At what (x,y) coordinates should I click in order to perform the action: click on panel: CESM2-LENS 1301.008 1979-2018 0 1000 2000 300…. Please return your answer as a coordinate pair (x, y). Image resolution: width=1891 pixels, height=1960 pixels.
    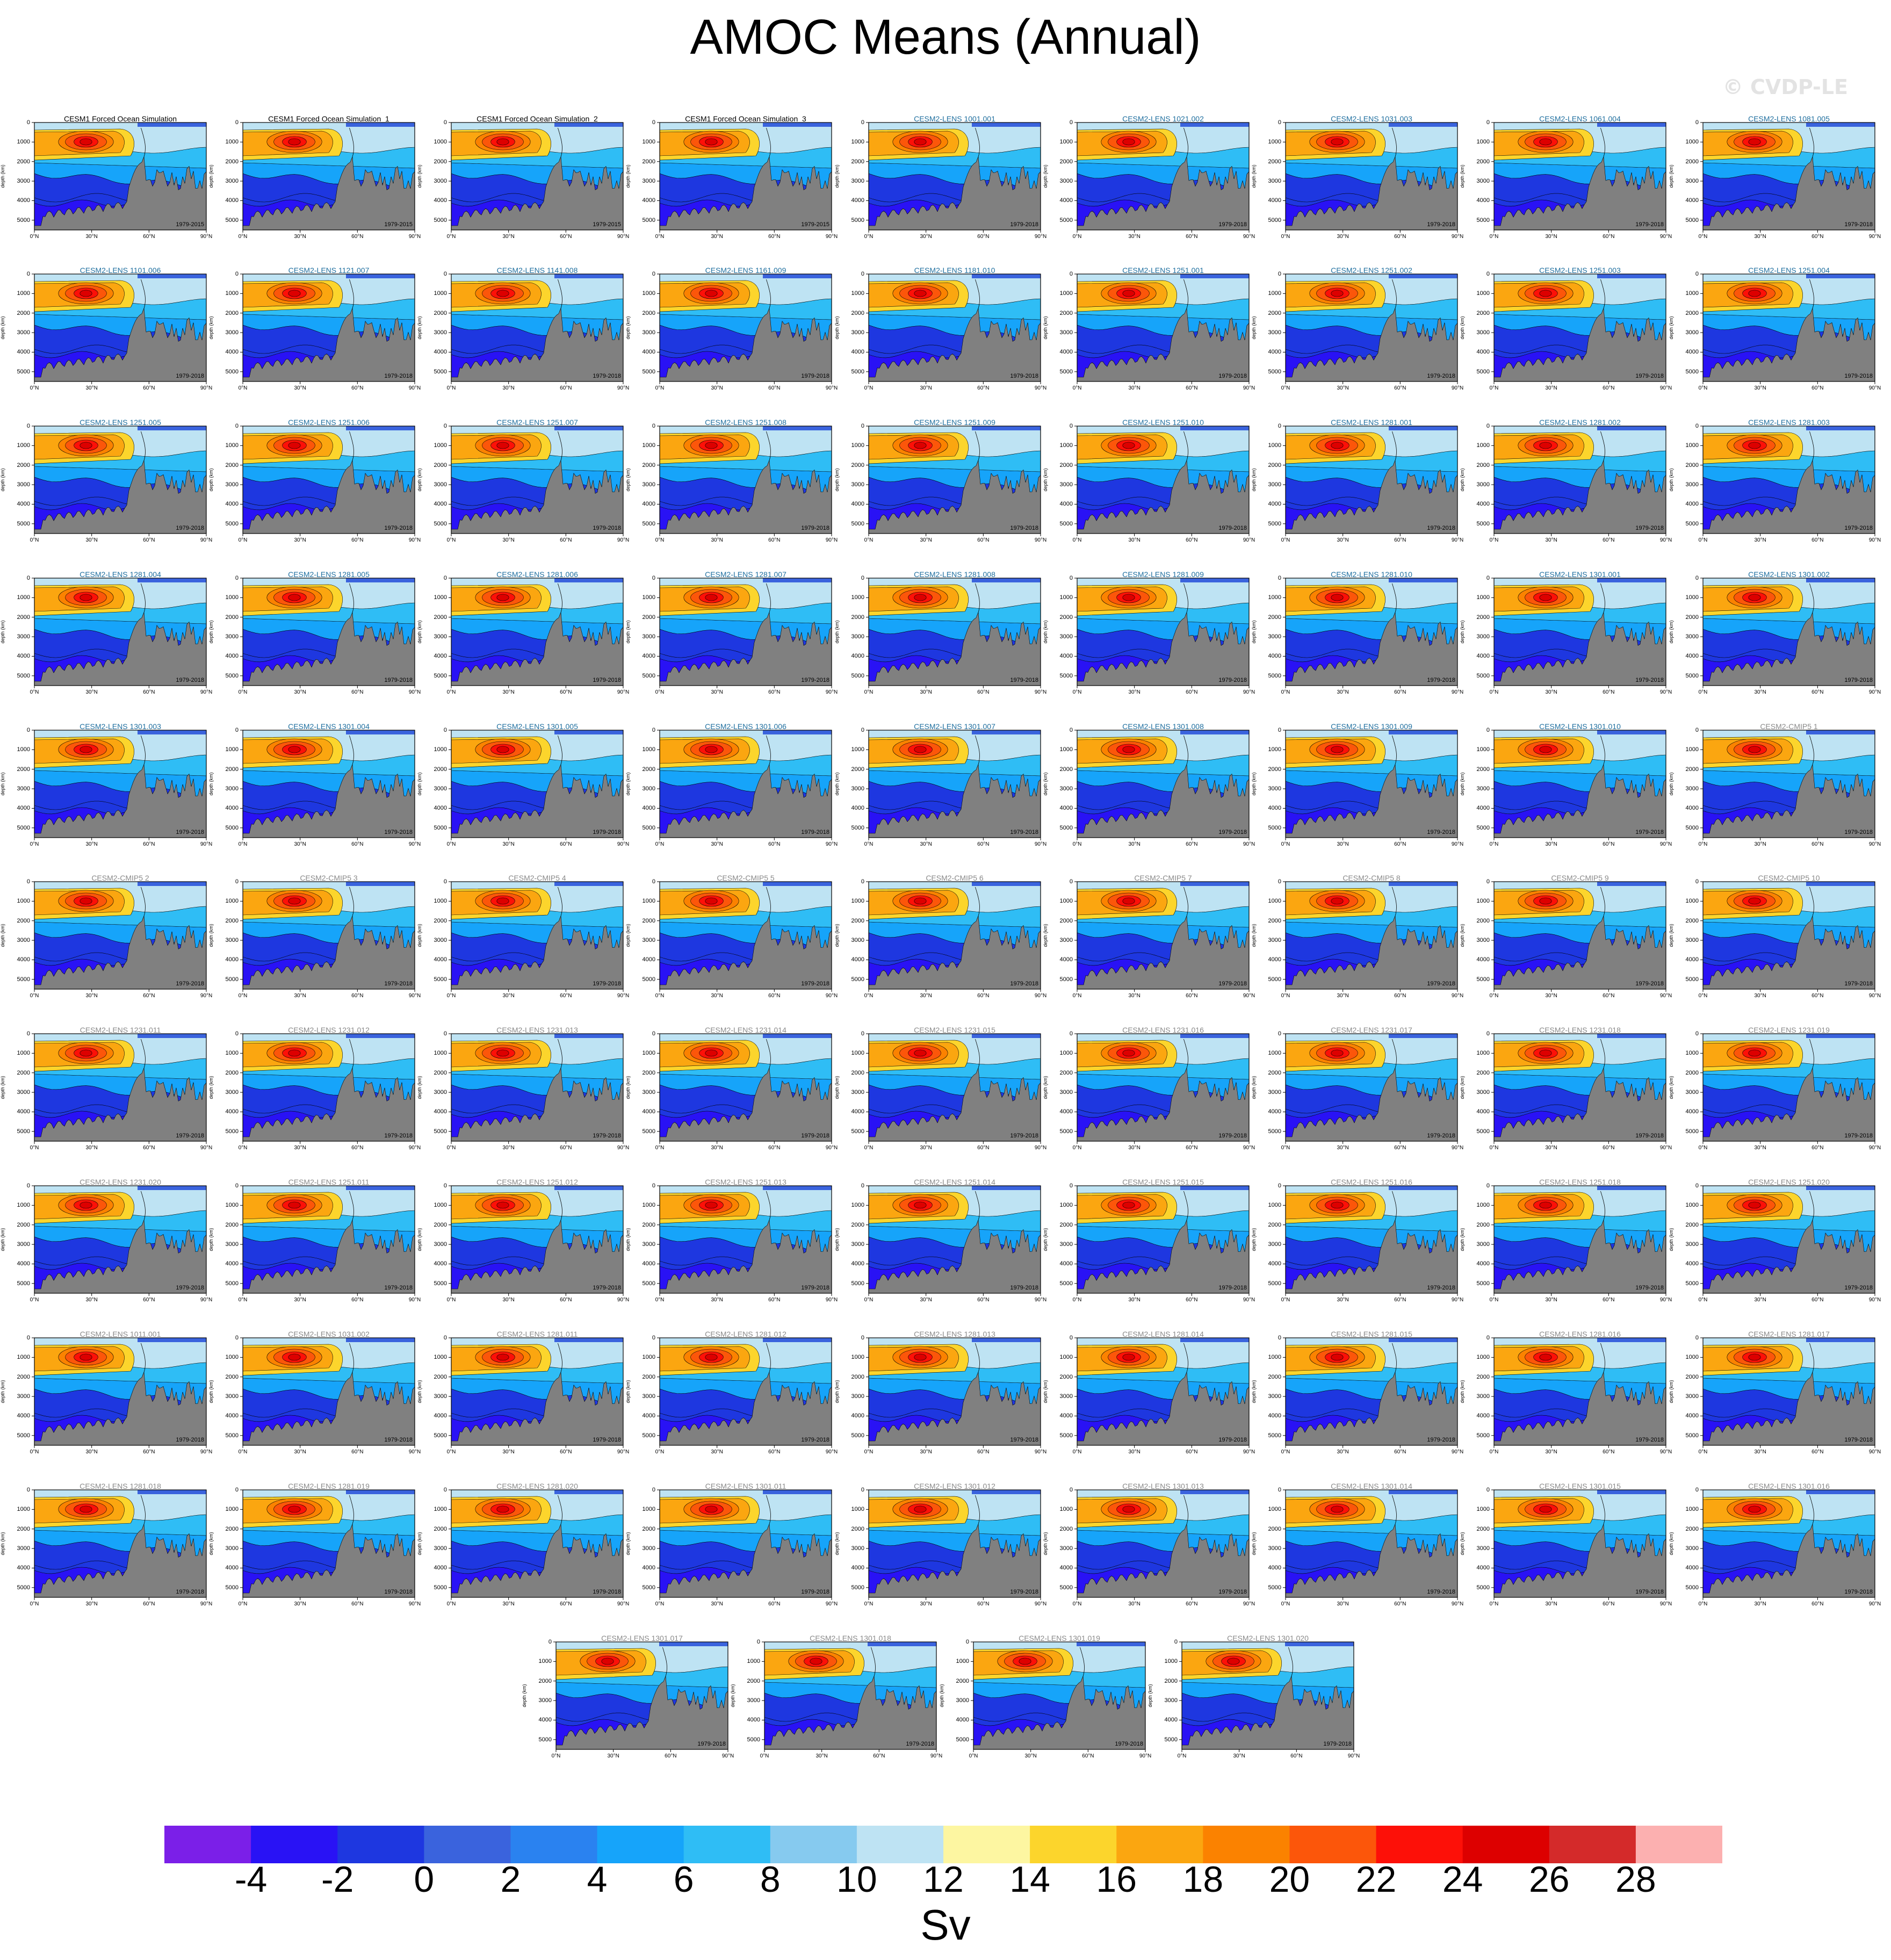
    Looking at the image, I should click on (1149, 784).